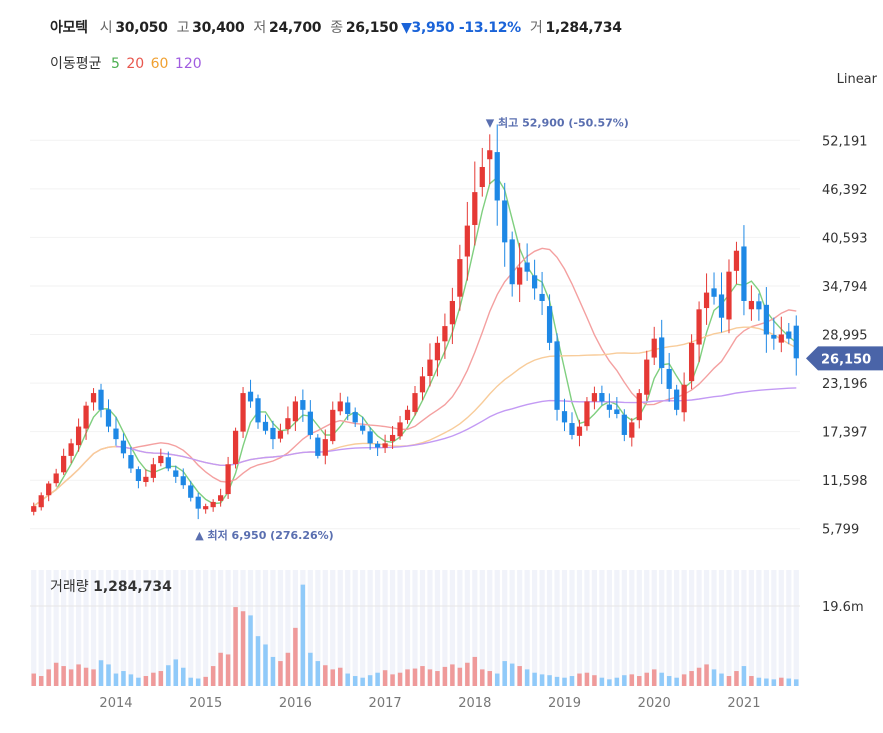  Describe the element at coordinates (845, 238) in the screenshot. I see `price-tick-label: 40,593` at that location.